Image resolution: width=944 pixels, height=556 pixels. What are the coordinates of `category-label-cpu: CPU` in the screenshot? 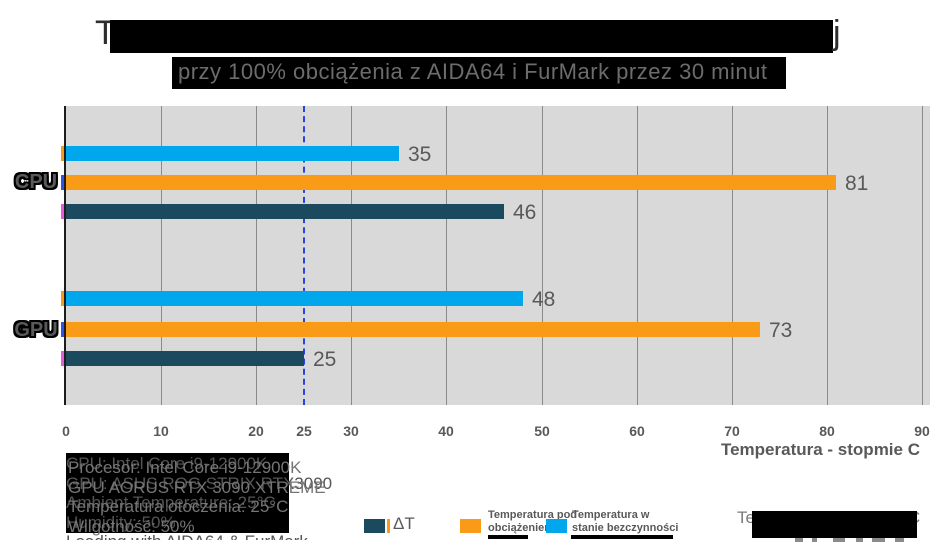 It's located at (36, 182).